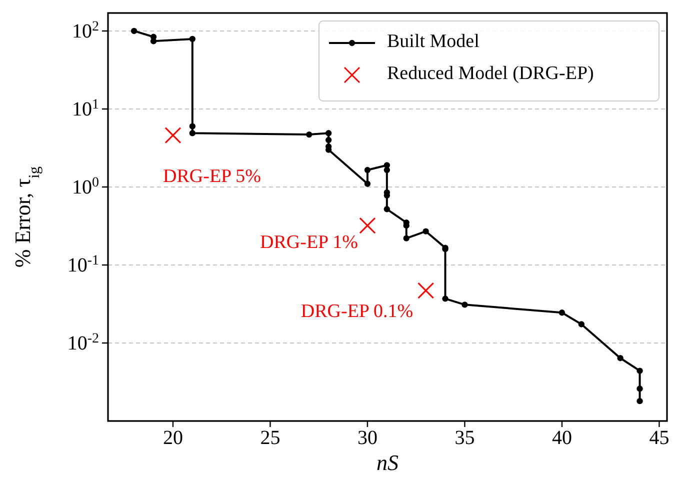 The width and height of the screenshot is (673, 478). What do you see at coordinates (212, 177) in the screenshot?
I see `annotation: DRG-EP 5%` at bounding box center [212, 177].